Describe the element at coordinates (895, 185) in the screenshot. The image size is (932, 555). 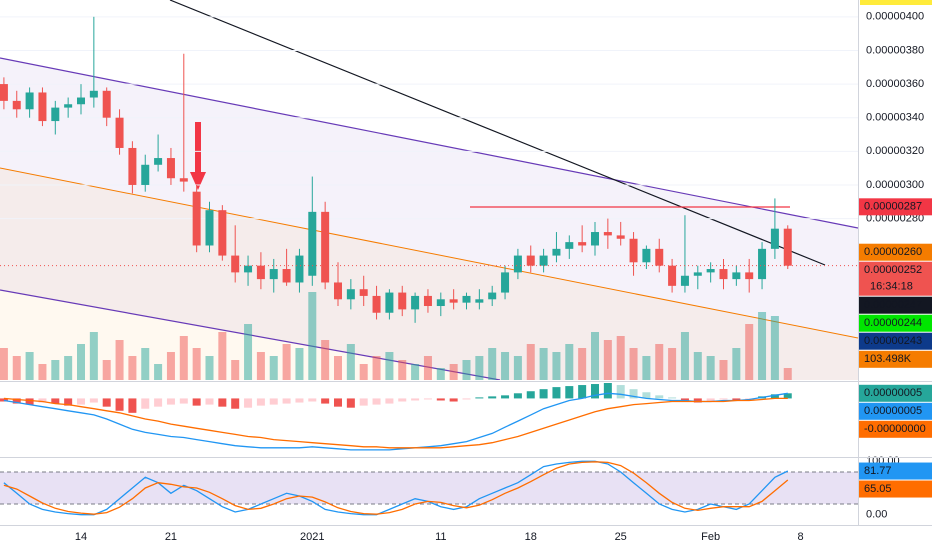
I see `y-tick-label: 0.00000300` at that location.